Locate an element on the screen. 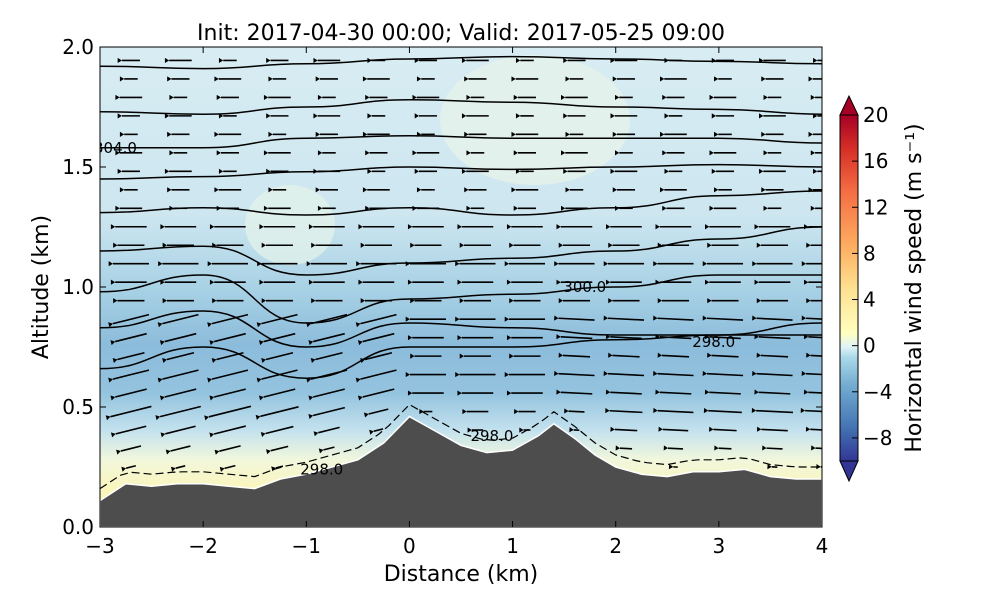  y-tick-label: 1.5 is located at coordinates (78, 167).